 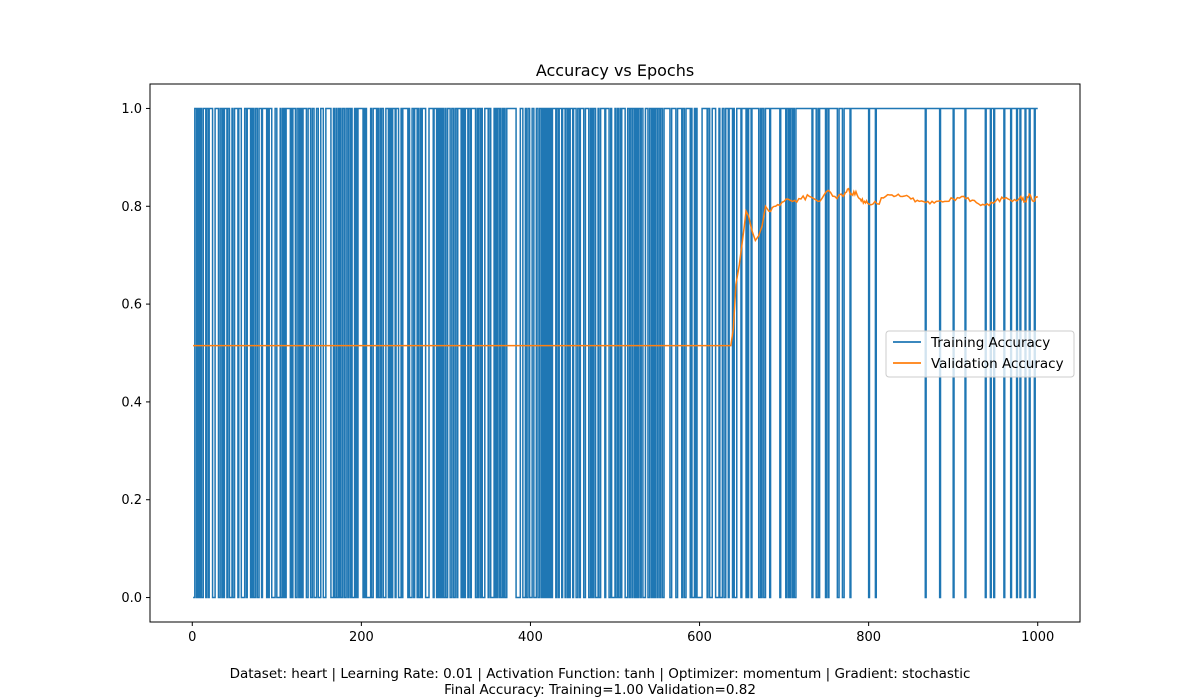 I want to click on y-tick-label: 1.0, so click(x=131, y=109).